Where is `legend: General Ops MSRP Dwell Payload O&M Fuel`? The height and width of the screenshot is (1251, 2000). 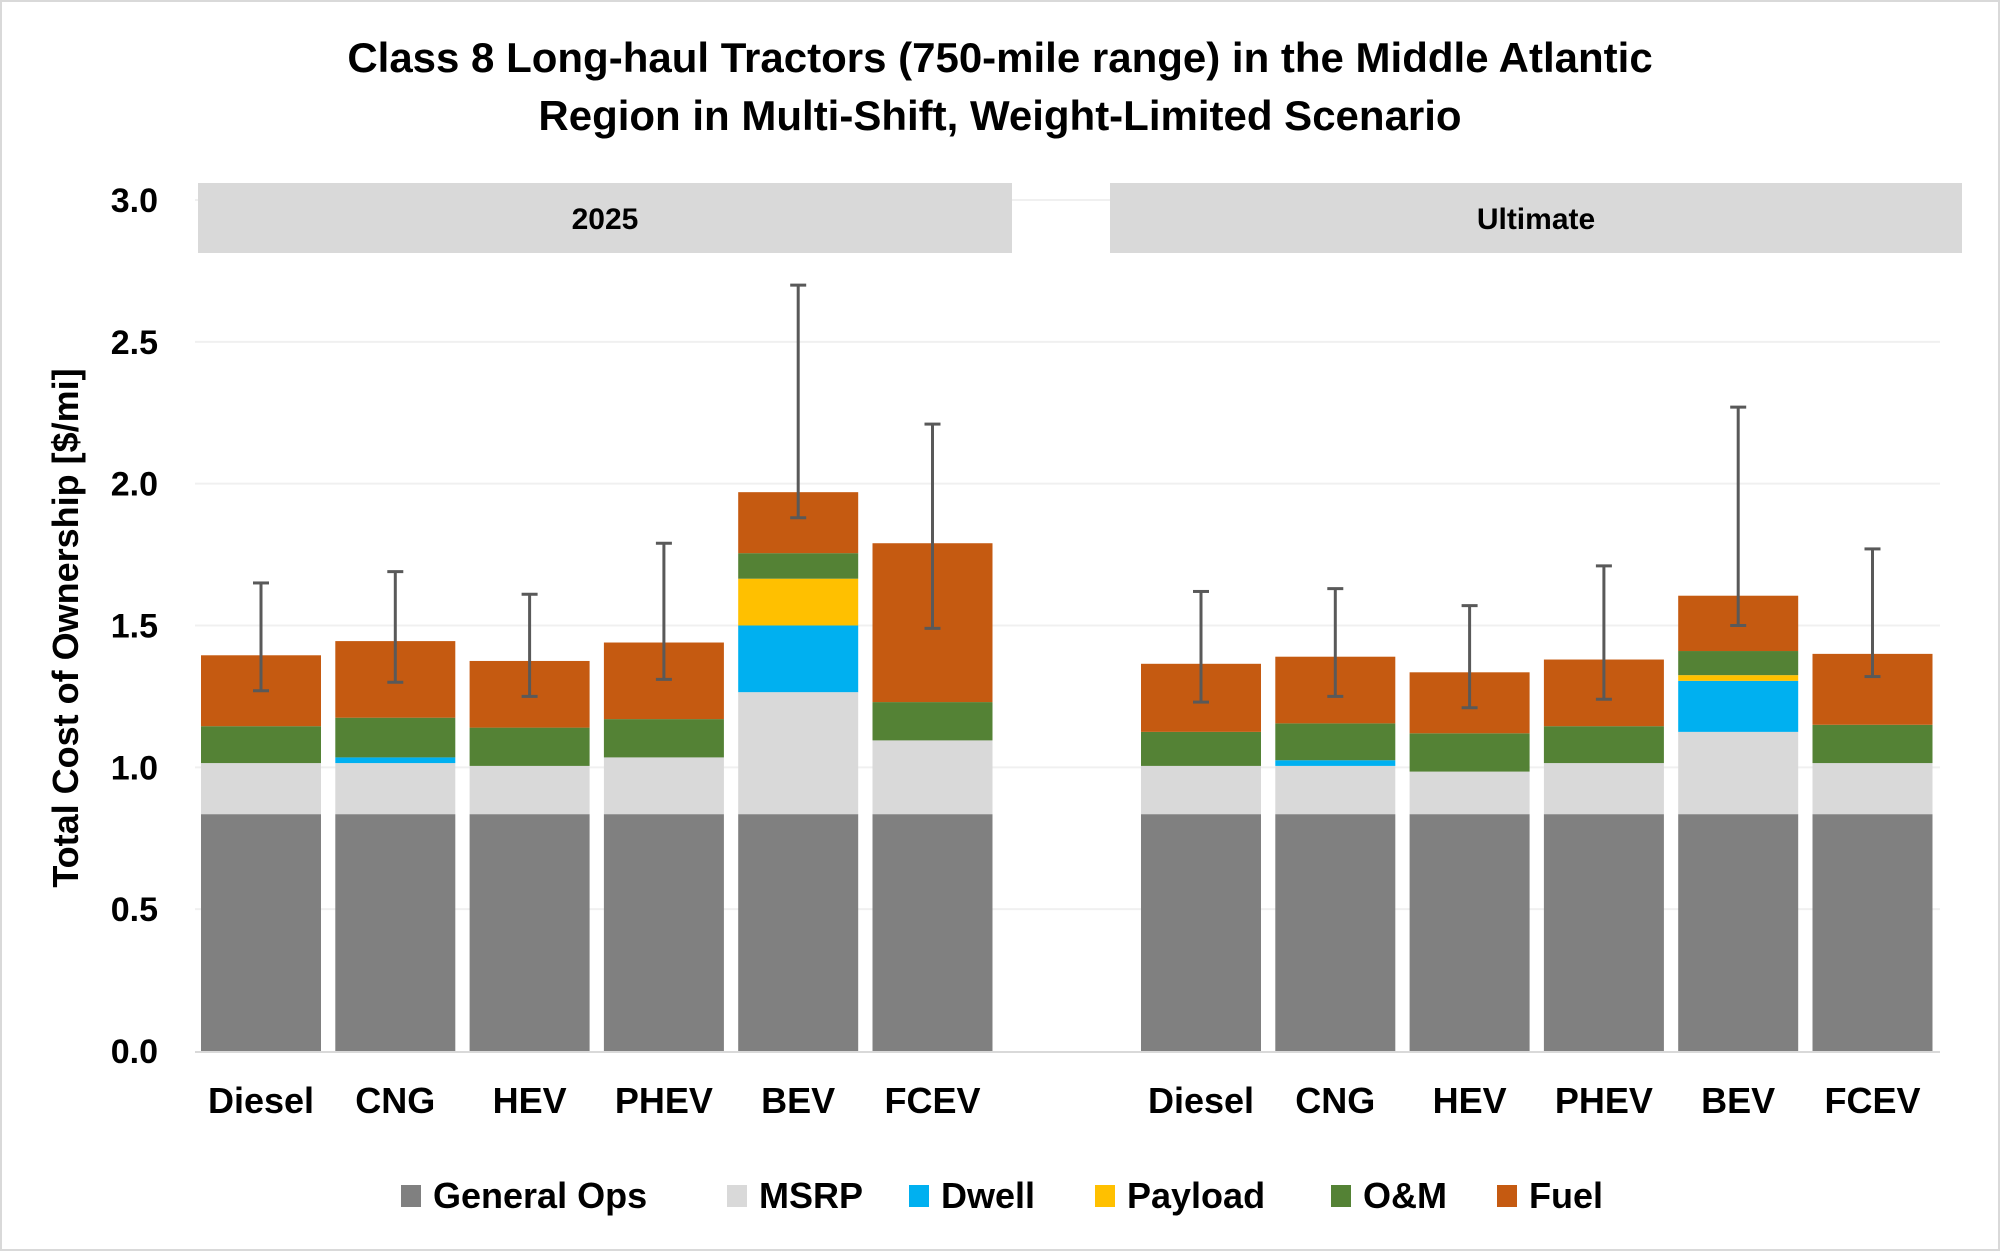 legend: General Ops MSRP Dwell Payload O&M Fuel is located at coordinates (1002, 1195).